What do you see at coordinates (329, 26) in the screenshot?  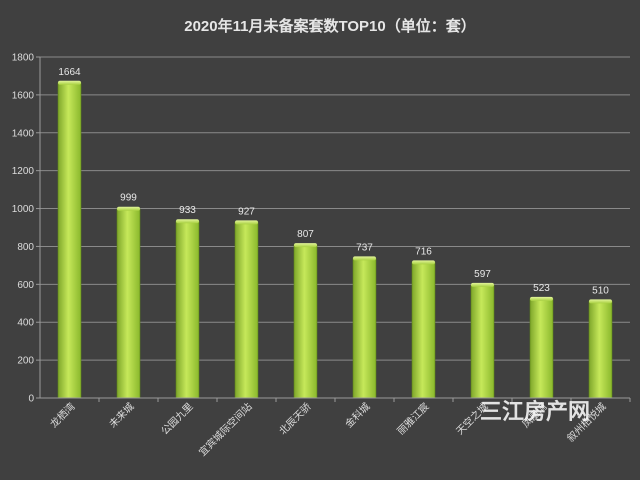 I see `chart-title: 2020年11月未备案套数TOP10（单位：套）` at bounding box center [329, 26].